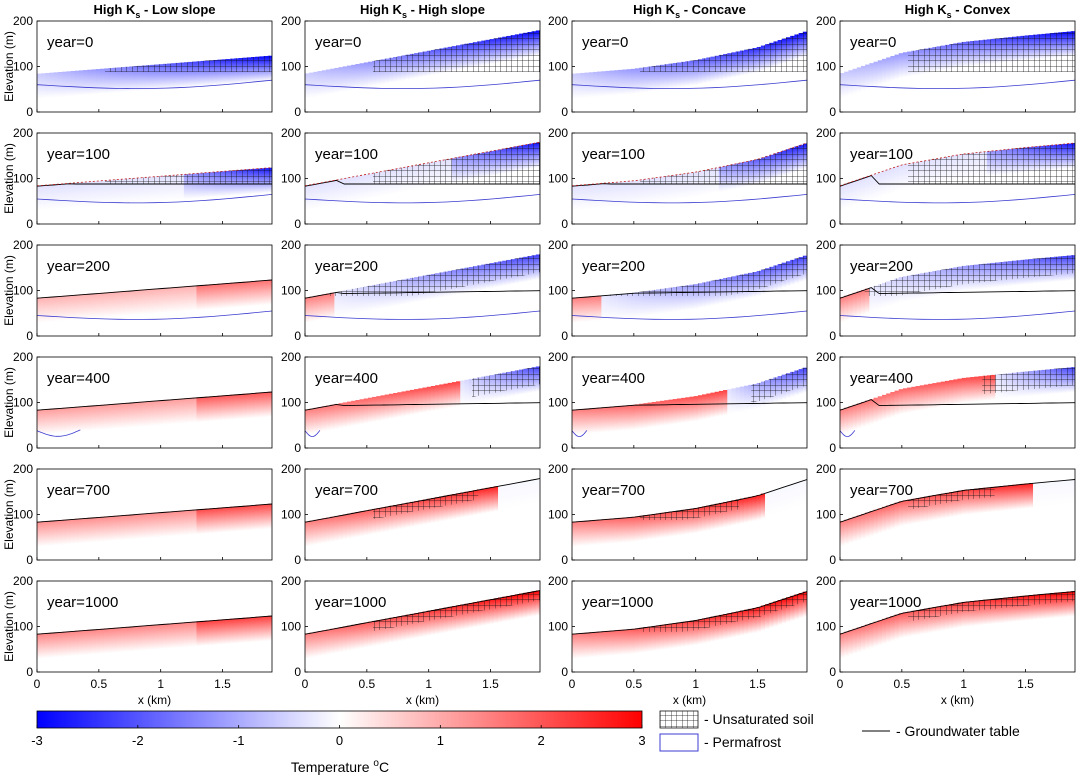  Describe the element at coordinates (422, 11) in the screenshot. I see `column-title-1: High Ks - High slope` at that location.